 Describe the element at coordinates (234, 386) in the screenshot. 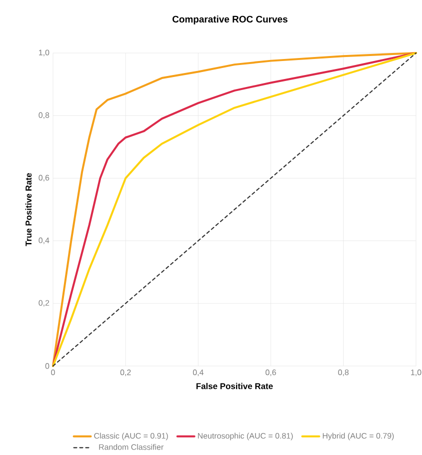

I see `x-axis-title: False Positive Rate` at that location.